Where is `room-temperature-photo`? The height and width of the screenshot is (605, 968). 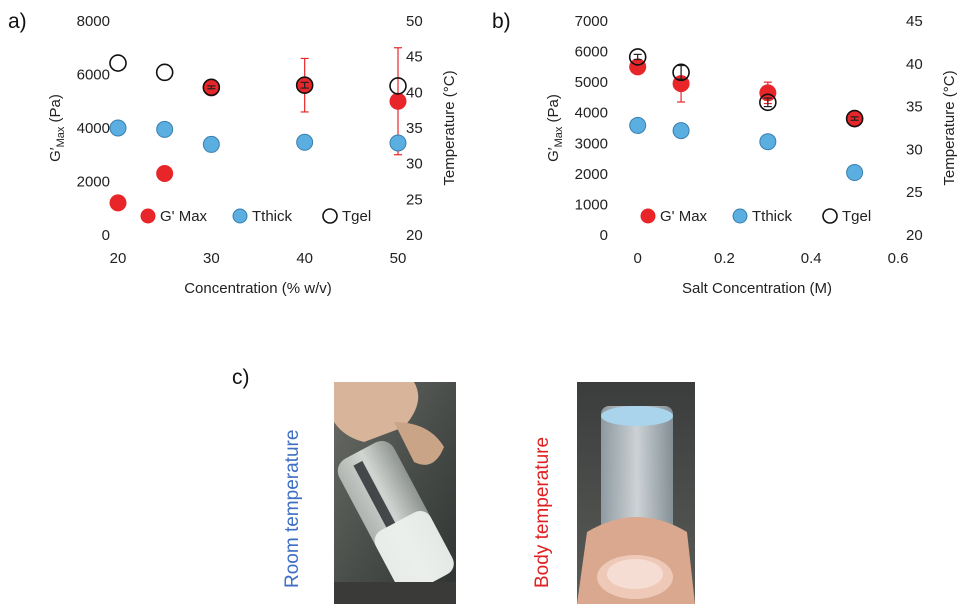
room-temperature-photo is located at coordinates (395, 493).